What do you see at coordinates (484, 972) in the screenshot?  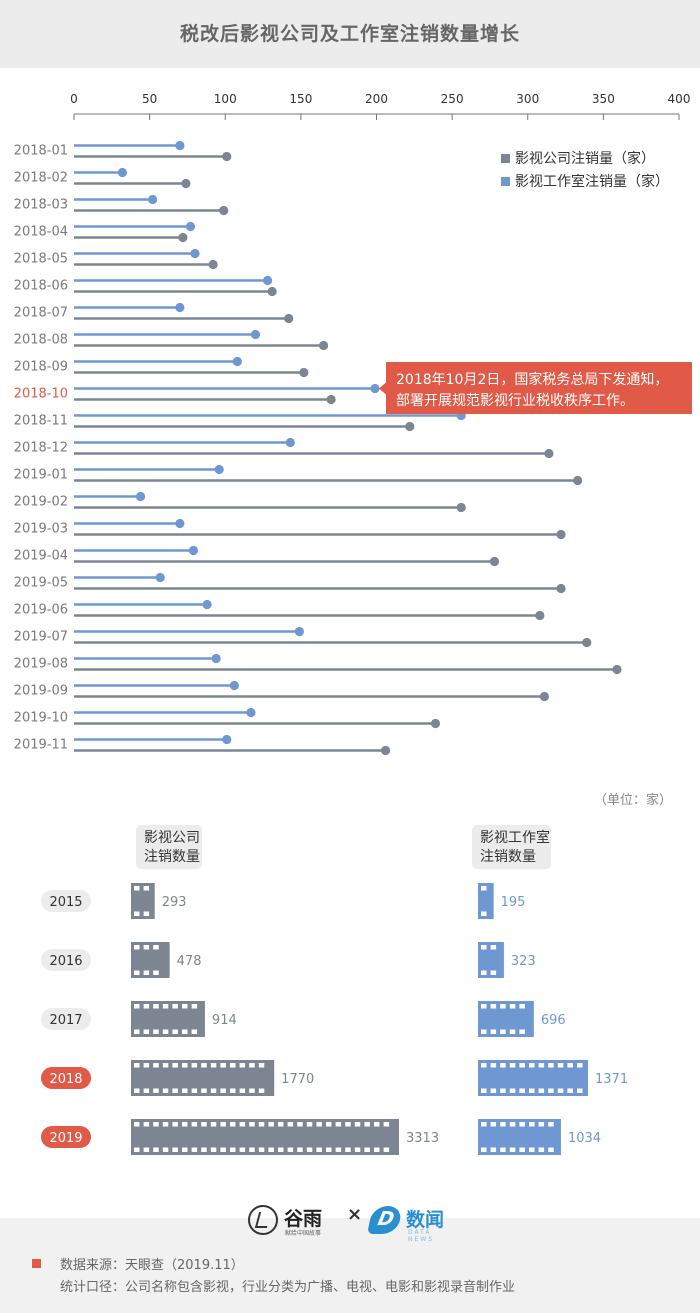 I see `studio-bar-2016-hole` at bounding box center [484, 972].